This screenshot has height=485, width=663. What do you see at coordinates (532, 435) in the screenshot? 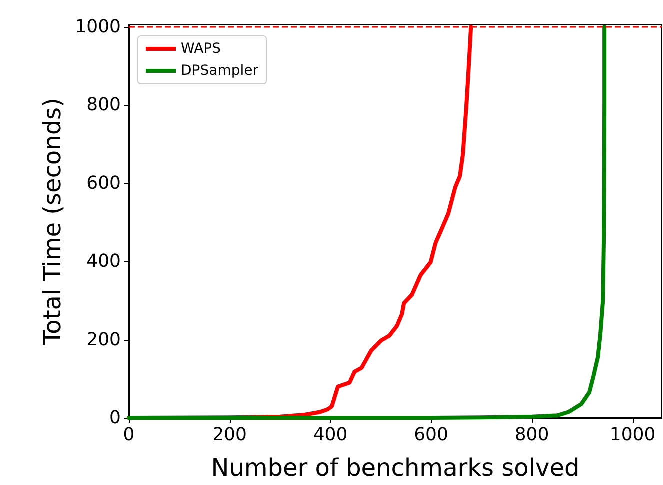
I see `x-tick-label: 800` at bounding box center [532, 435].